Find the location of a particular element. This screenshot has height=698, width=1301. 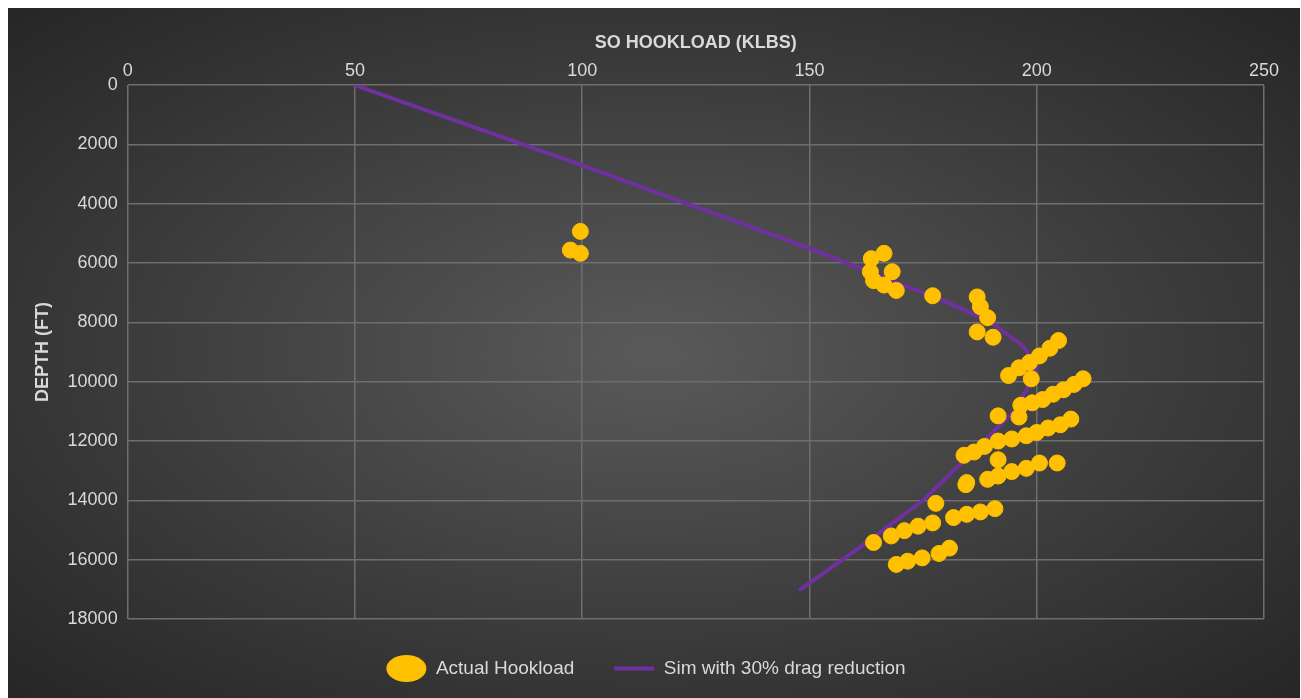

x-tick-label: 50 is located at coordinates (354, 70).